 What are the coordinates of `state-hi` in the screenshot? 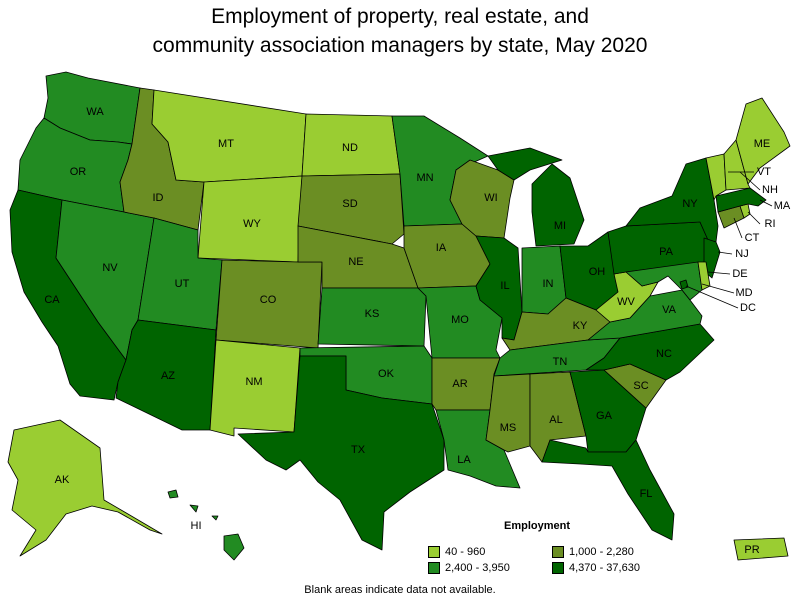 It's located at (206, 525).